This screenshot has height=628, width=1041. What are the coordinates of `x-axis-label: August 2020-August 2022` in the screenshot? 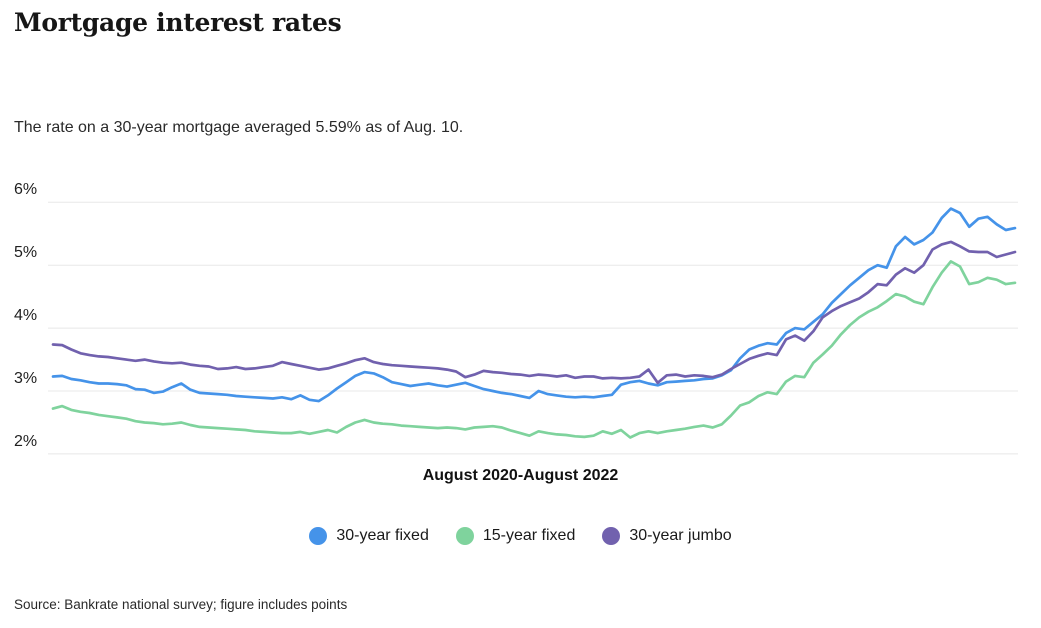 It's located at (520, 475).